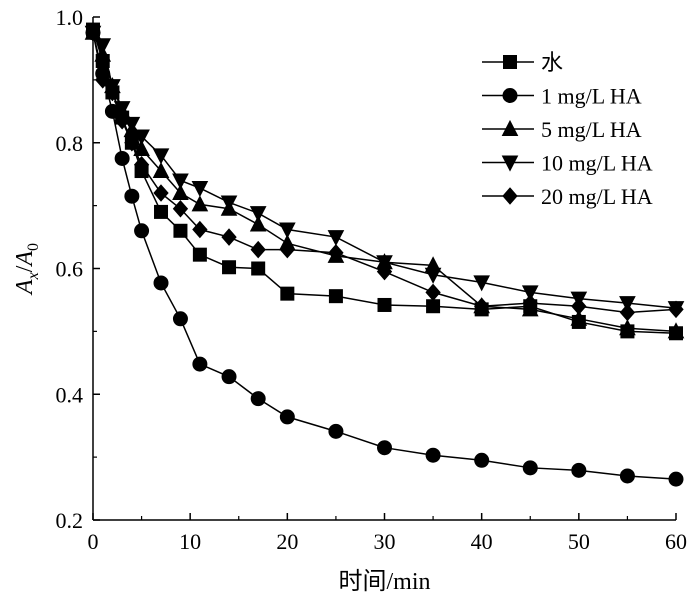 This screenshot has height=601, width=700. I want to click on legend-entry: 10 mg/L HA, so click(567, 163).